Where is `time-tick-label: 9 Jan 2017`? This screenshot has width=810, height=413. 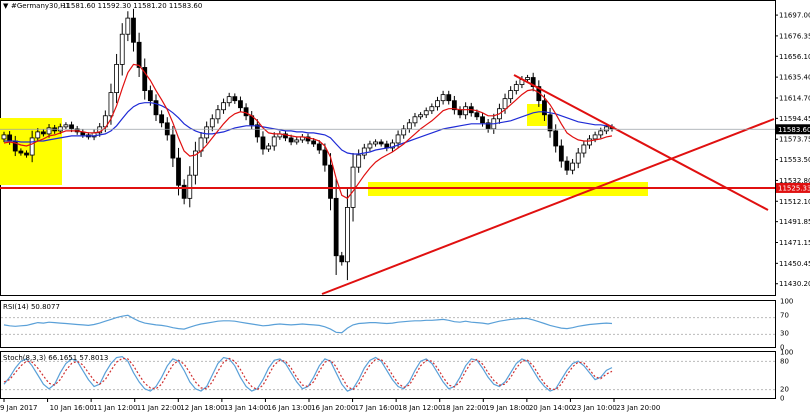
time-tick-label: 9 Jan 2017 is located at coordinates (19, 408).